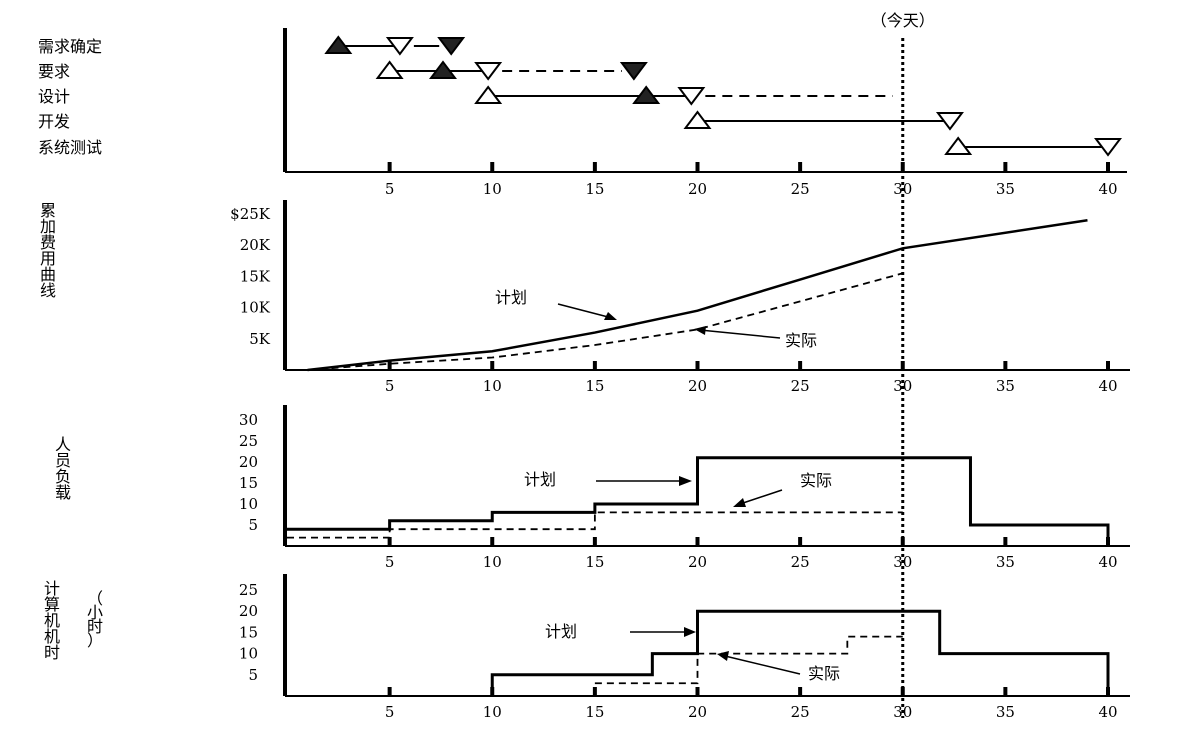 Image resolution: width=1188 pixels, height=740 pixels. I want to click on cost-y-tick-label: 15K, so click(255, 276).